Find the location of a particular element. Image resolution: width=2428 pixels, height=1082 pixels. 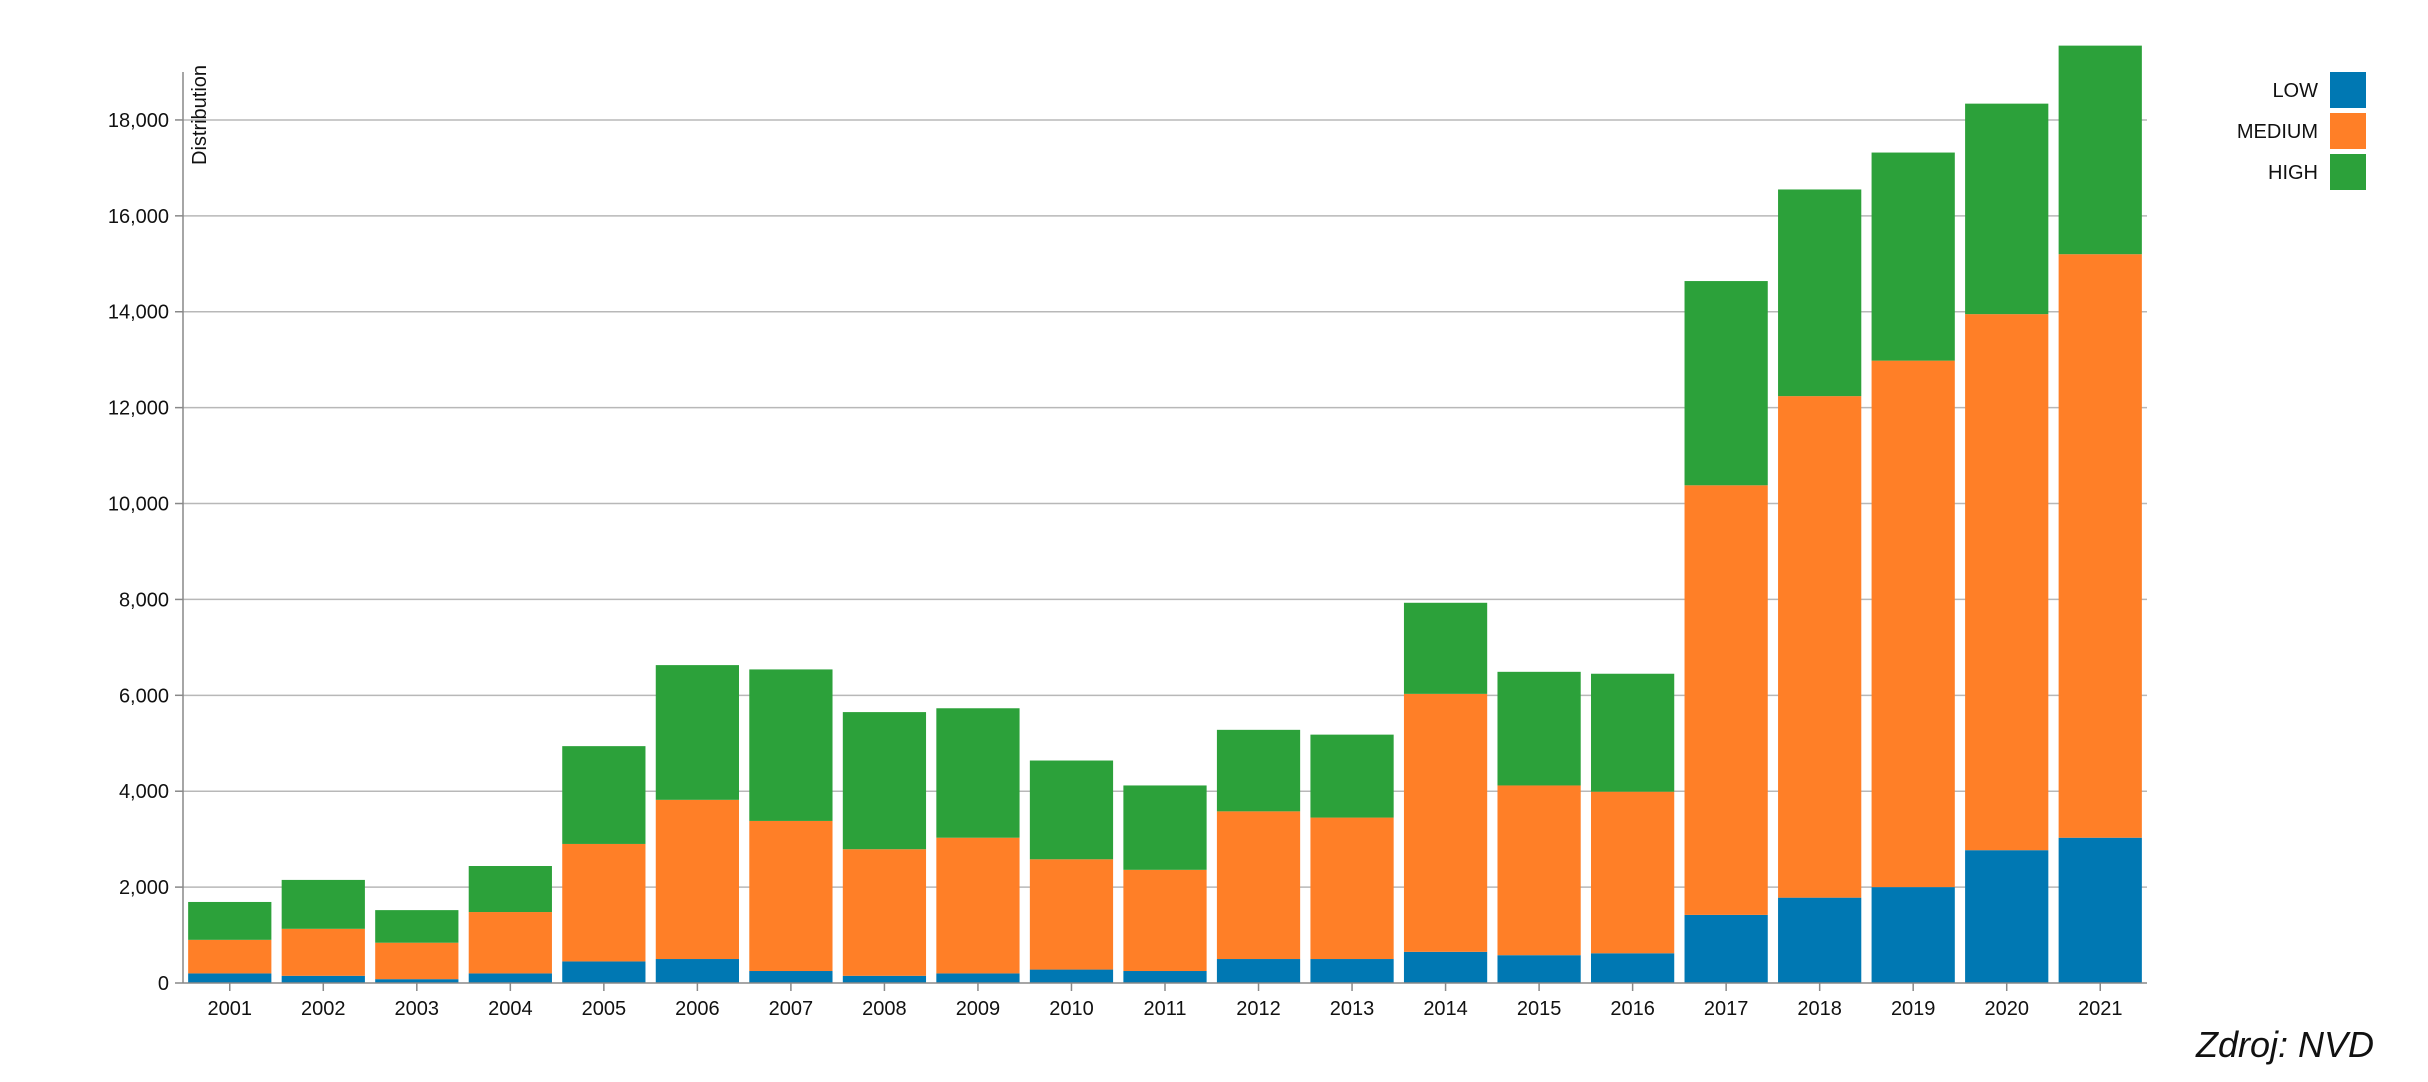

bar-high-2007 is located at coordinates (791, 745).